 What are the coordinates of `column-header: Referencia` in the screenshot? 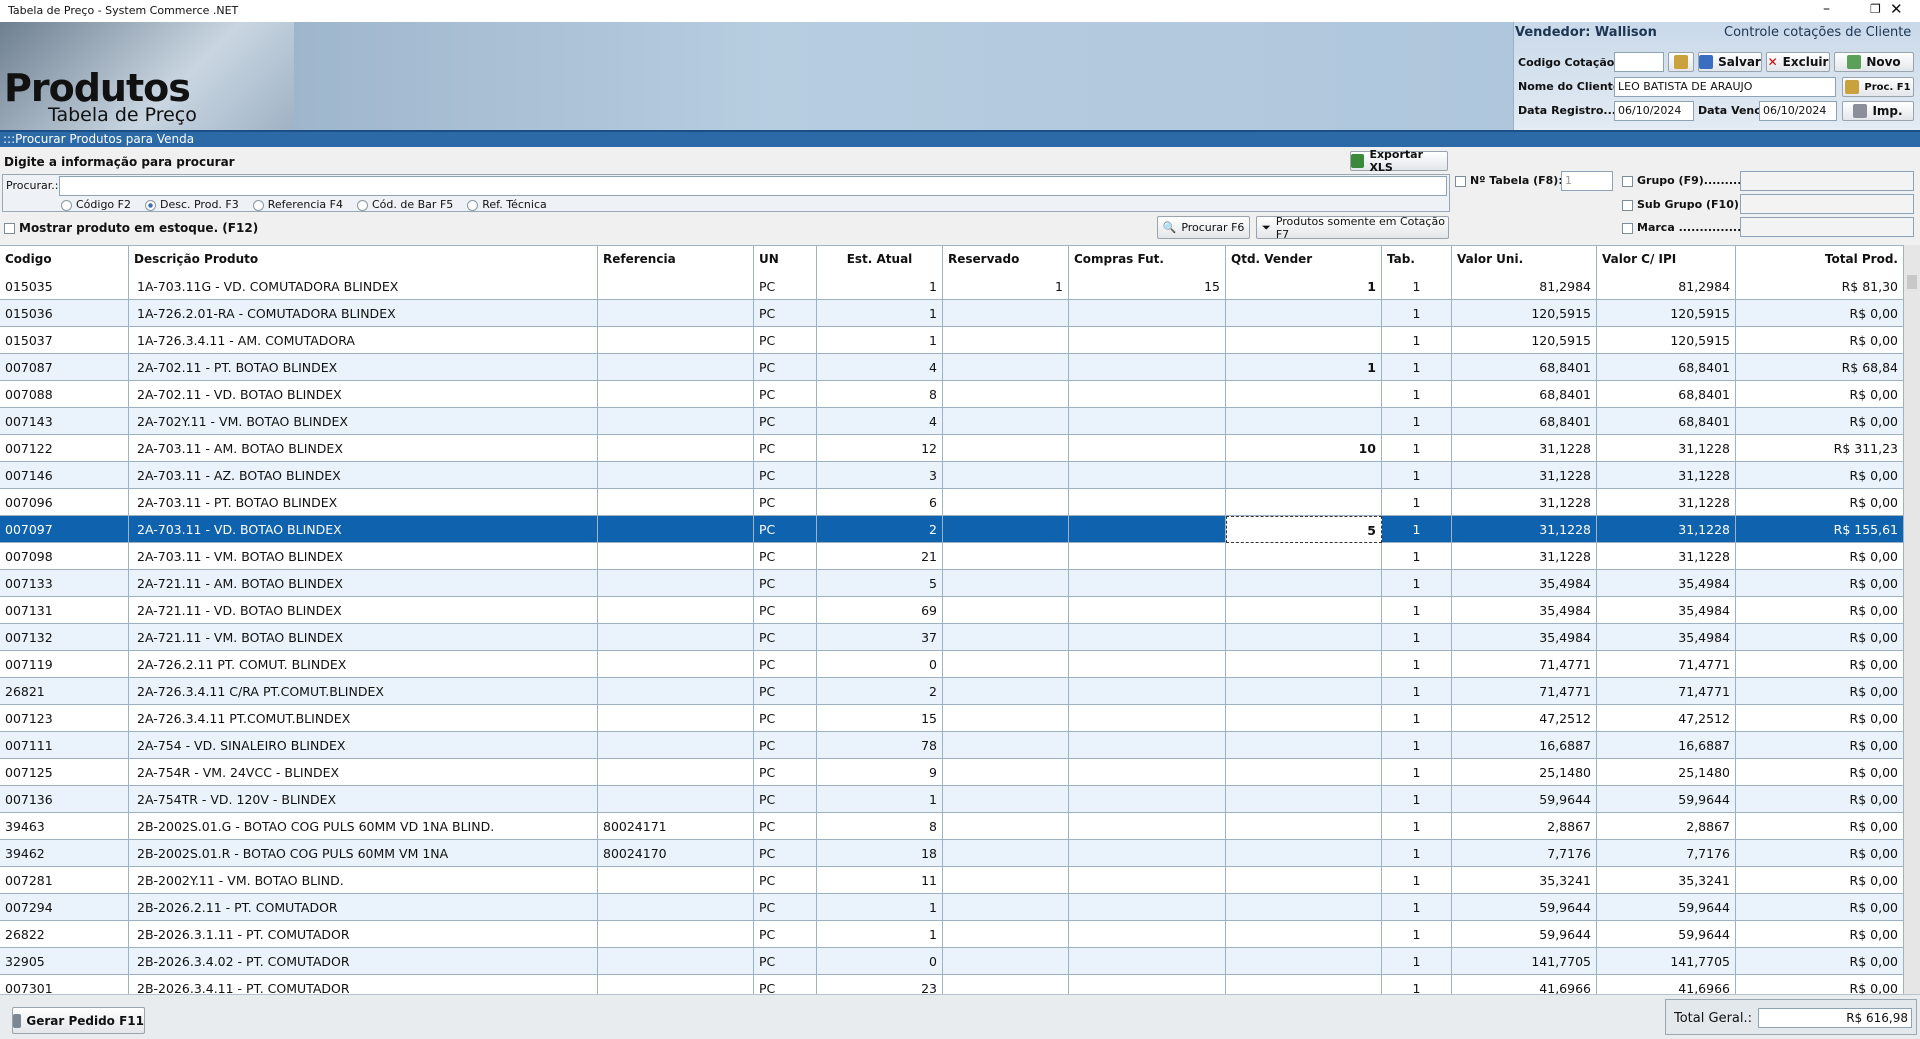 It's located at (676, 259).